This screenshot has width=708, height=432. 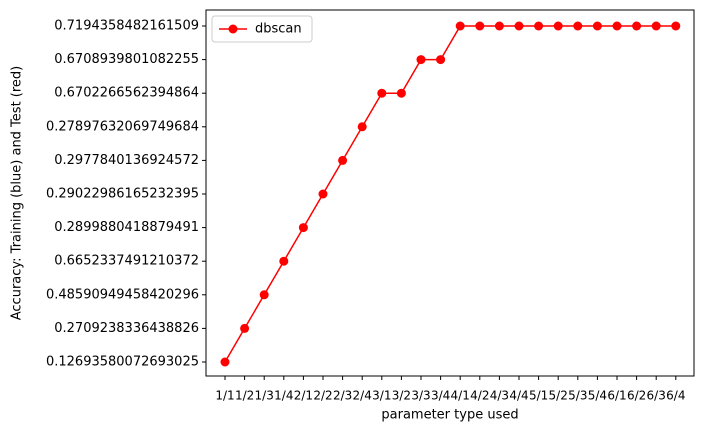 What do you see at coordinates (126, 328) in the screenshot?
I see `y-tick-label: 0.2709238336438826` at bounding box center [126, 328].